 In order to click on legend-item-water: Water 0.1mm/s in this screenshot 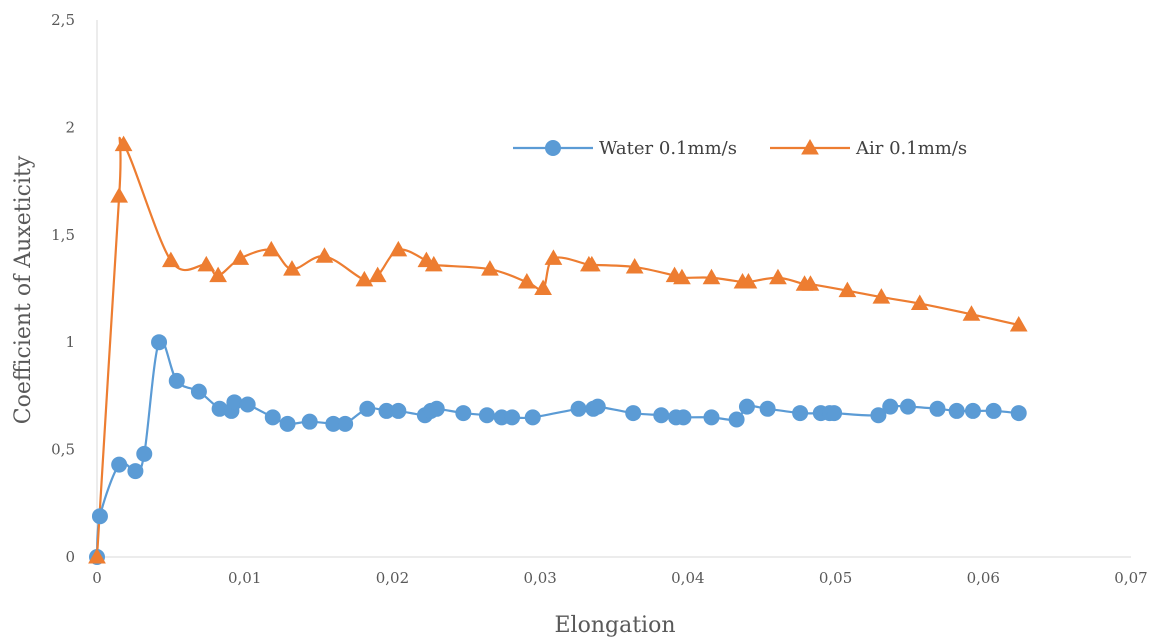, I will do `click(625, 148)`.